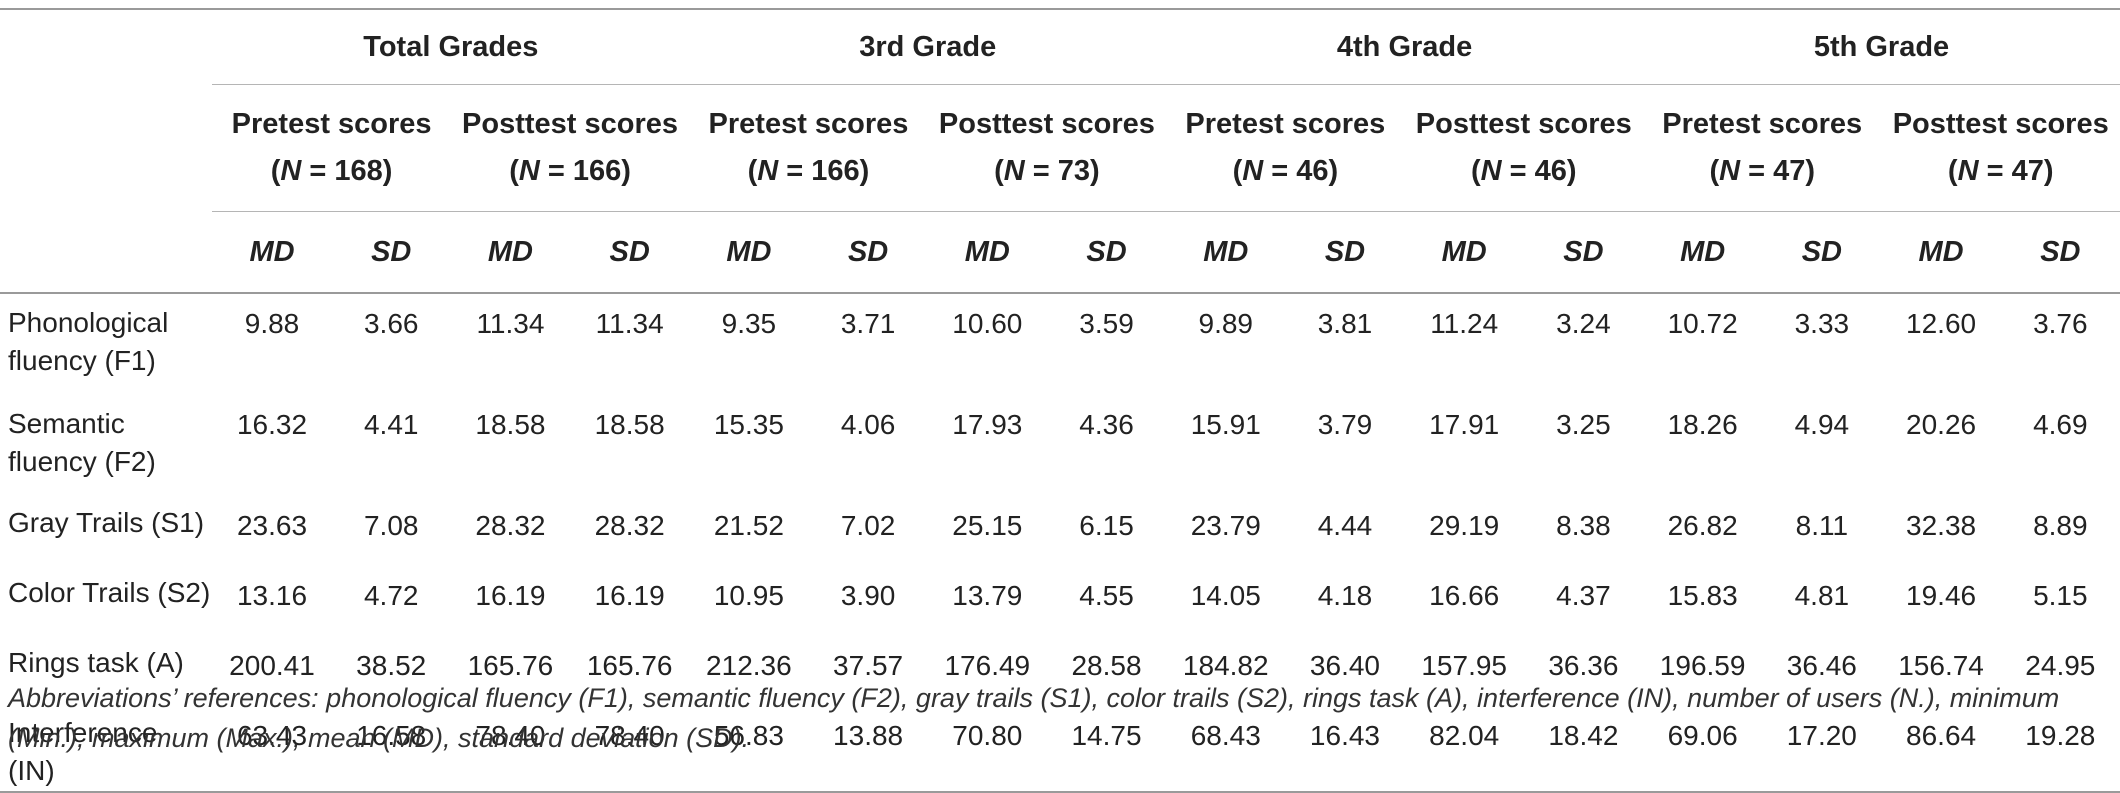 This screenshot has width=2120, height=793. I want to click on md-value: 18.58, so click(510, 424).